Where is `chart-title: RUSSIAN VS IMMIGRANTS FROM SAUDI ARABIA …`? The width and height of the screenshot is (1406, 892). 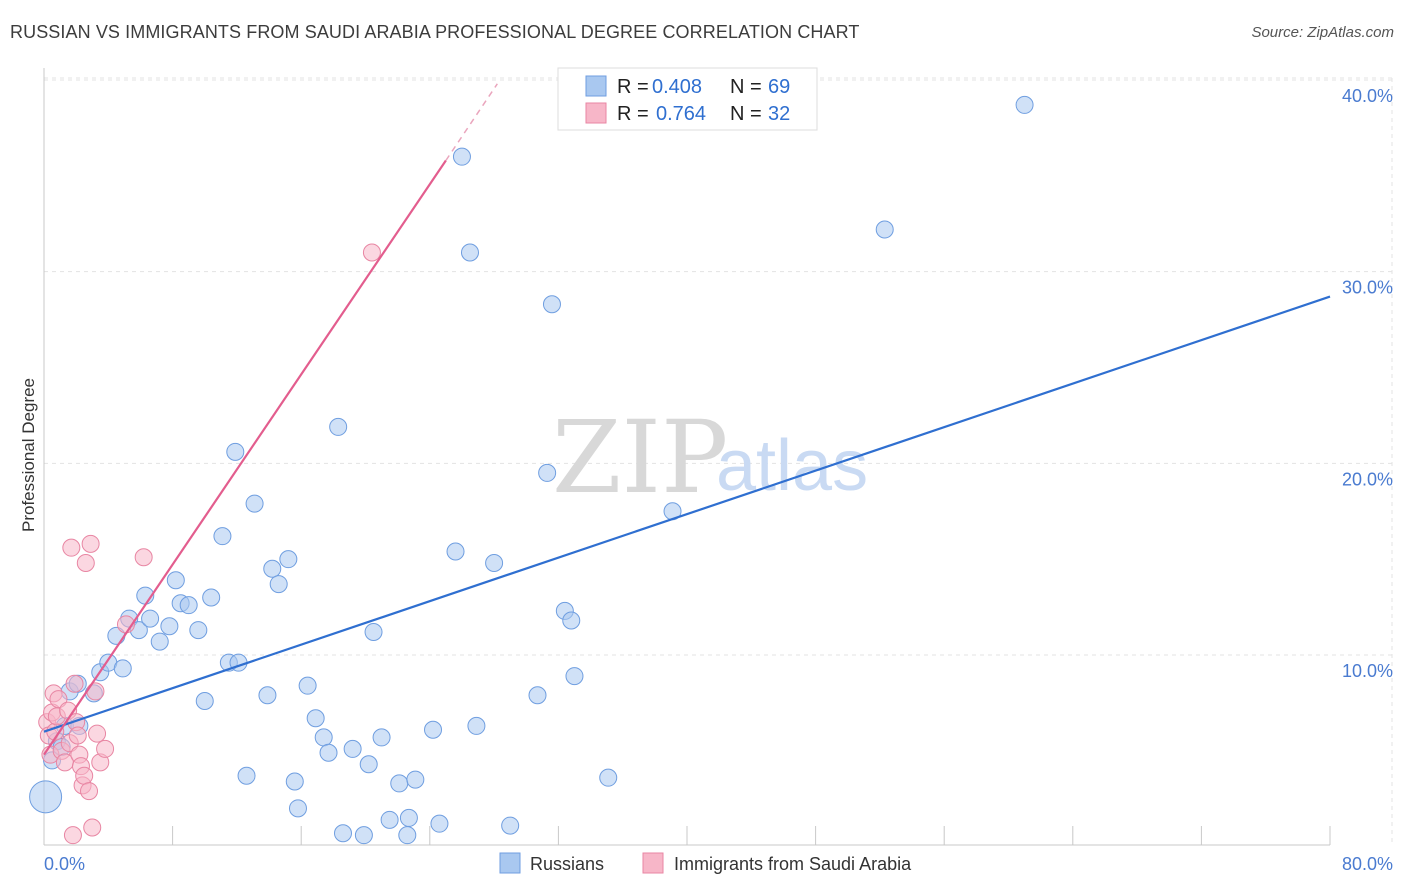 chart-title: RUSSIAN VS IMMIGRANTS FROM SAUDI ARABIA … is located at coordinates (435, 32).